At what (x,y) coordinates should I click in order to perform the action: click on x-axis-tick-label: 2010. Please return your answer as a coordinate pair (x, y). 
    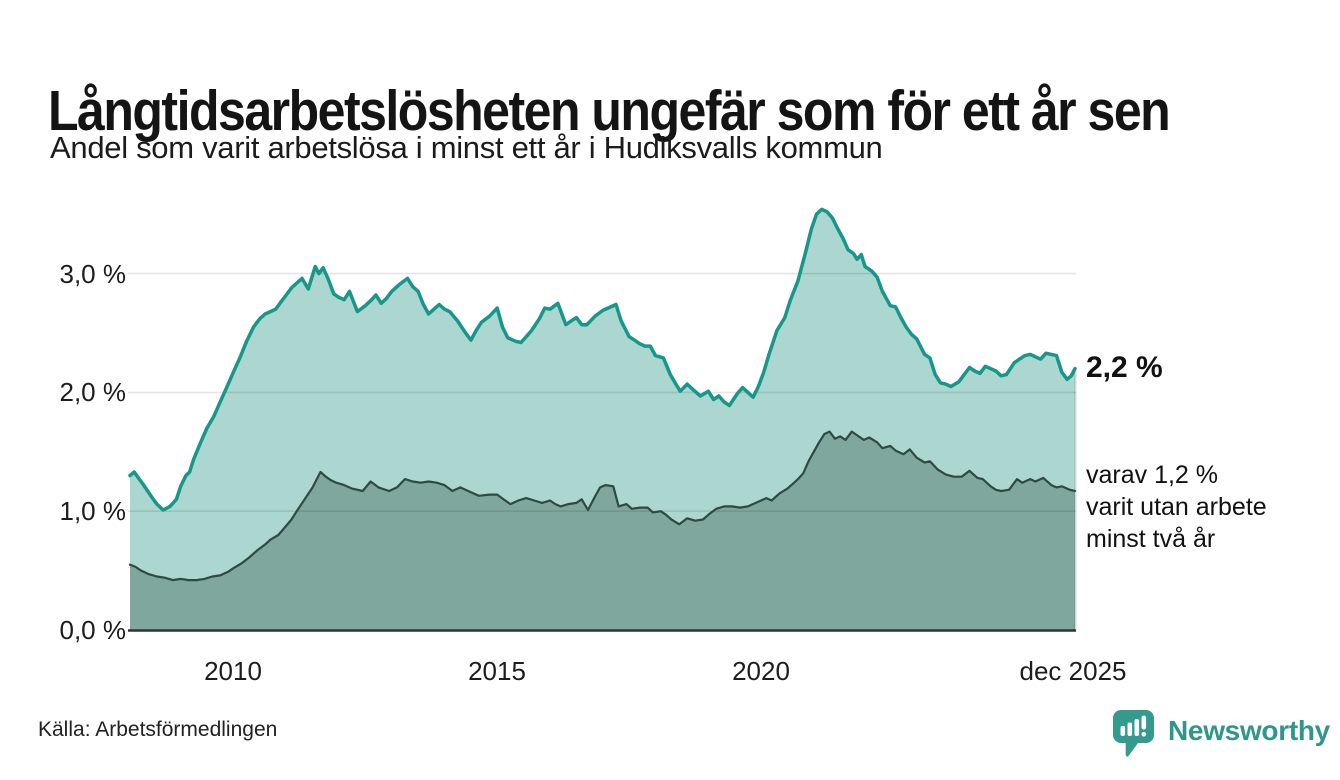
    Looking at the image, I should click on (233, 671).